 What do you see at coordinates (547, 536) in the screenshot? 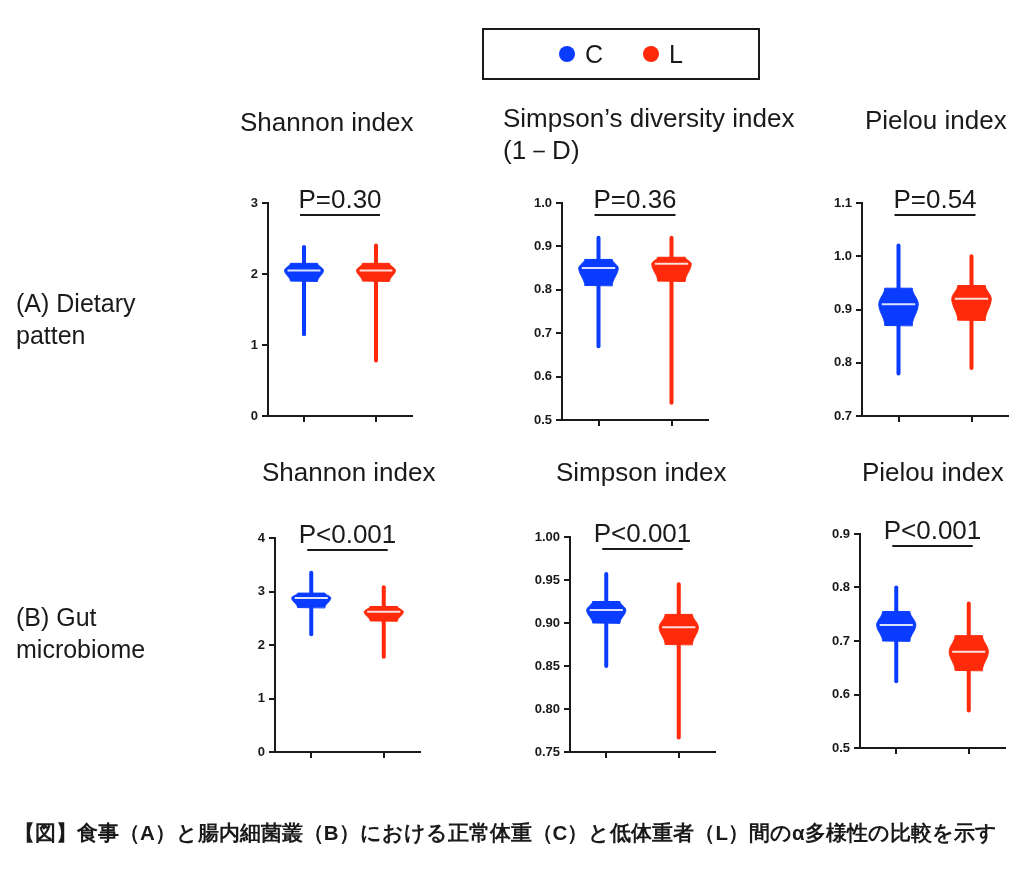
I see `y-tick-label: 1.00` at bounding box center [547, 536].